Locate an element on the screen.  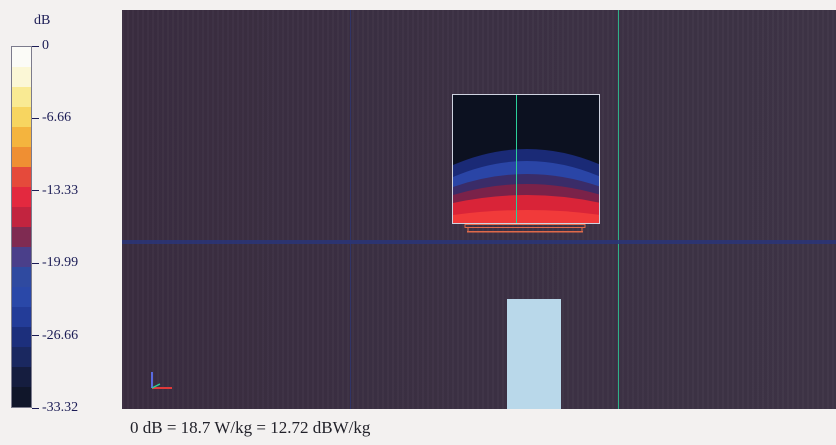
legend-color-bar is located at coordinates (21, 227).